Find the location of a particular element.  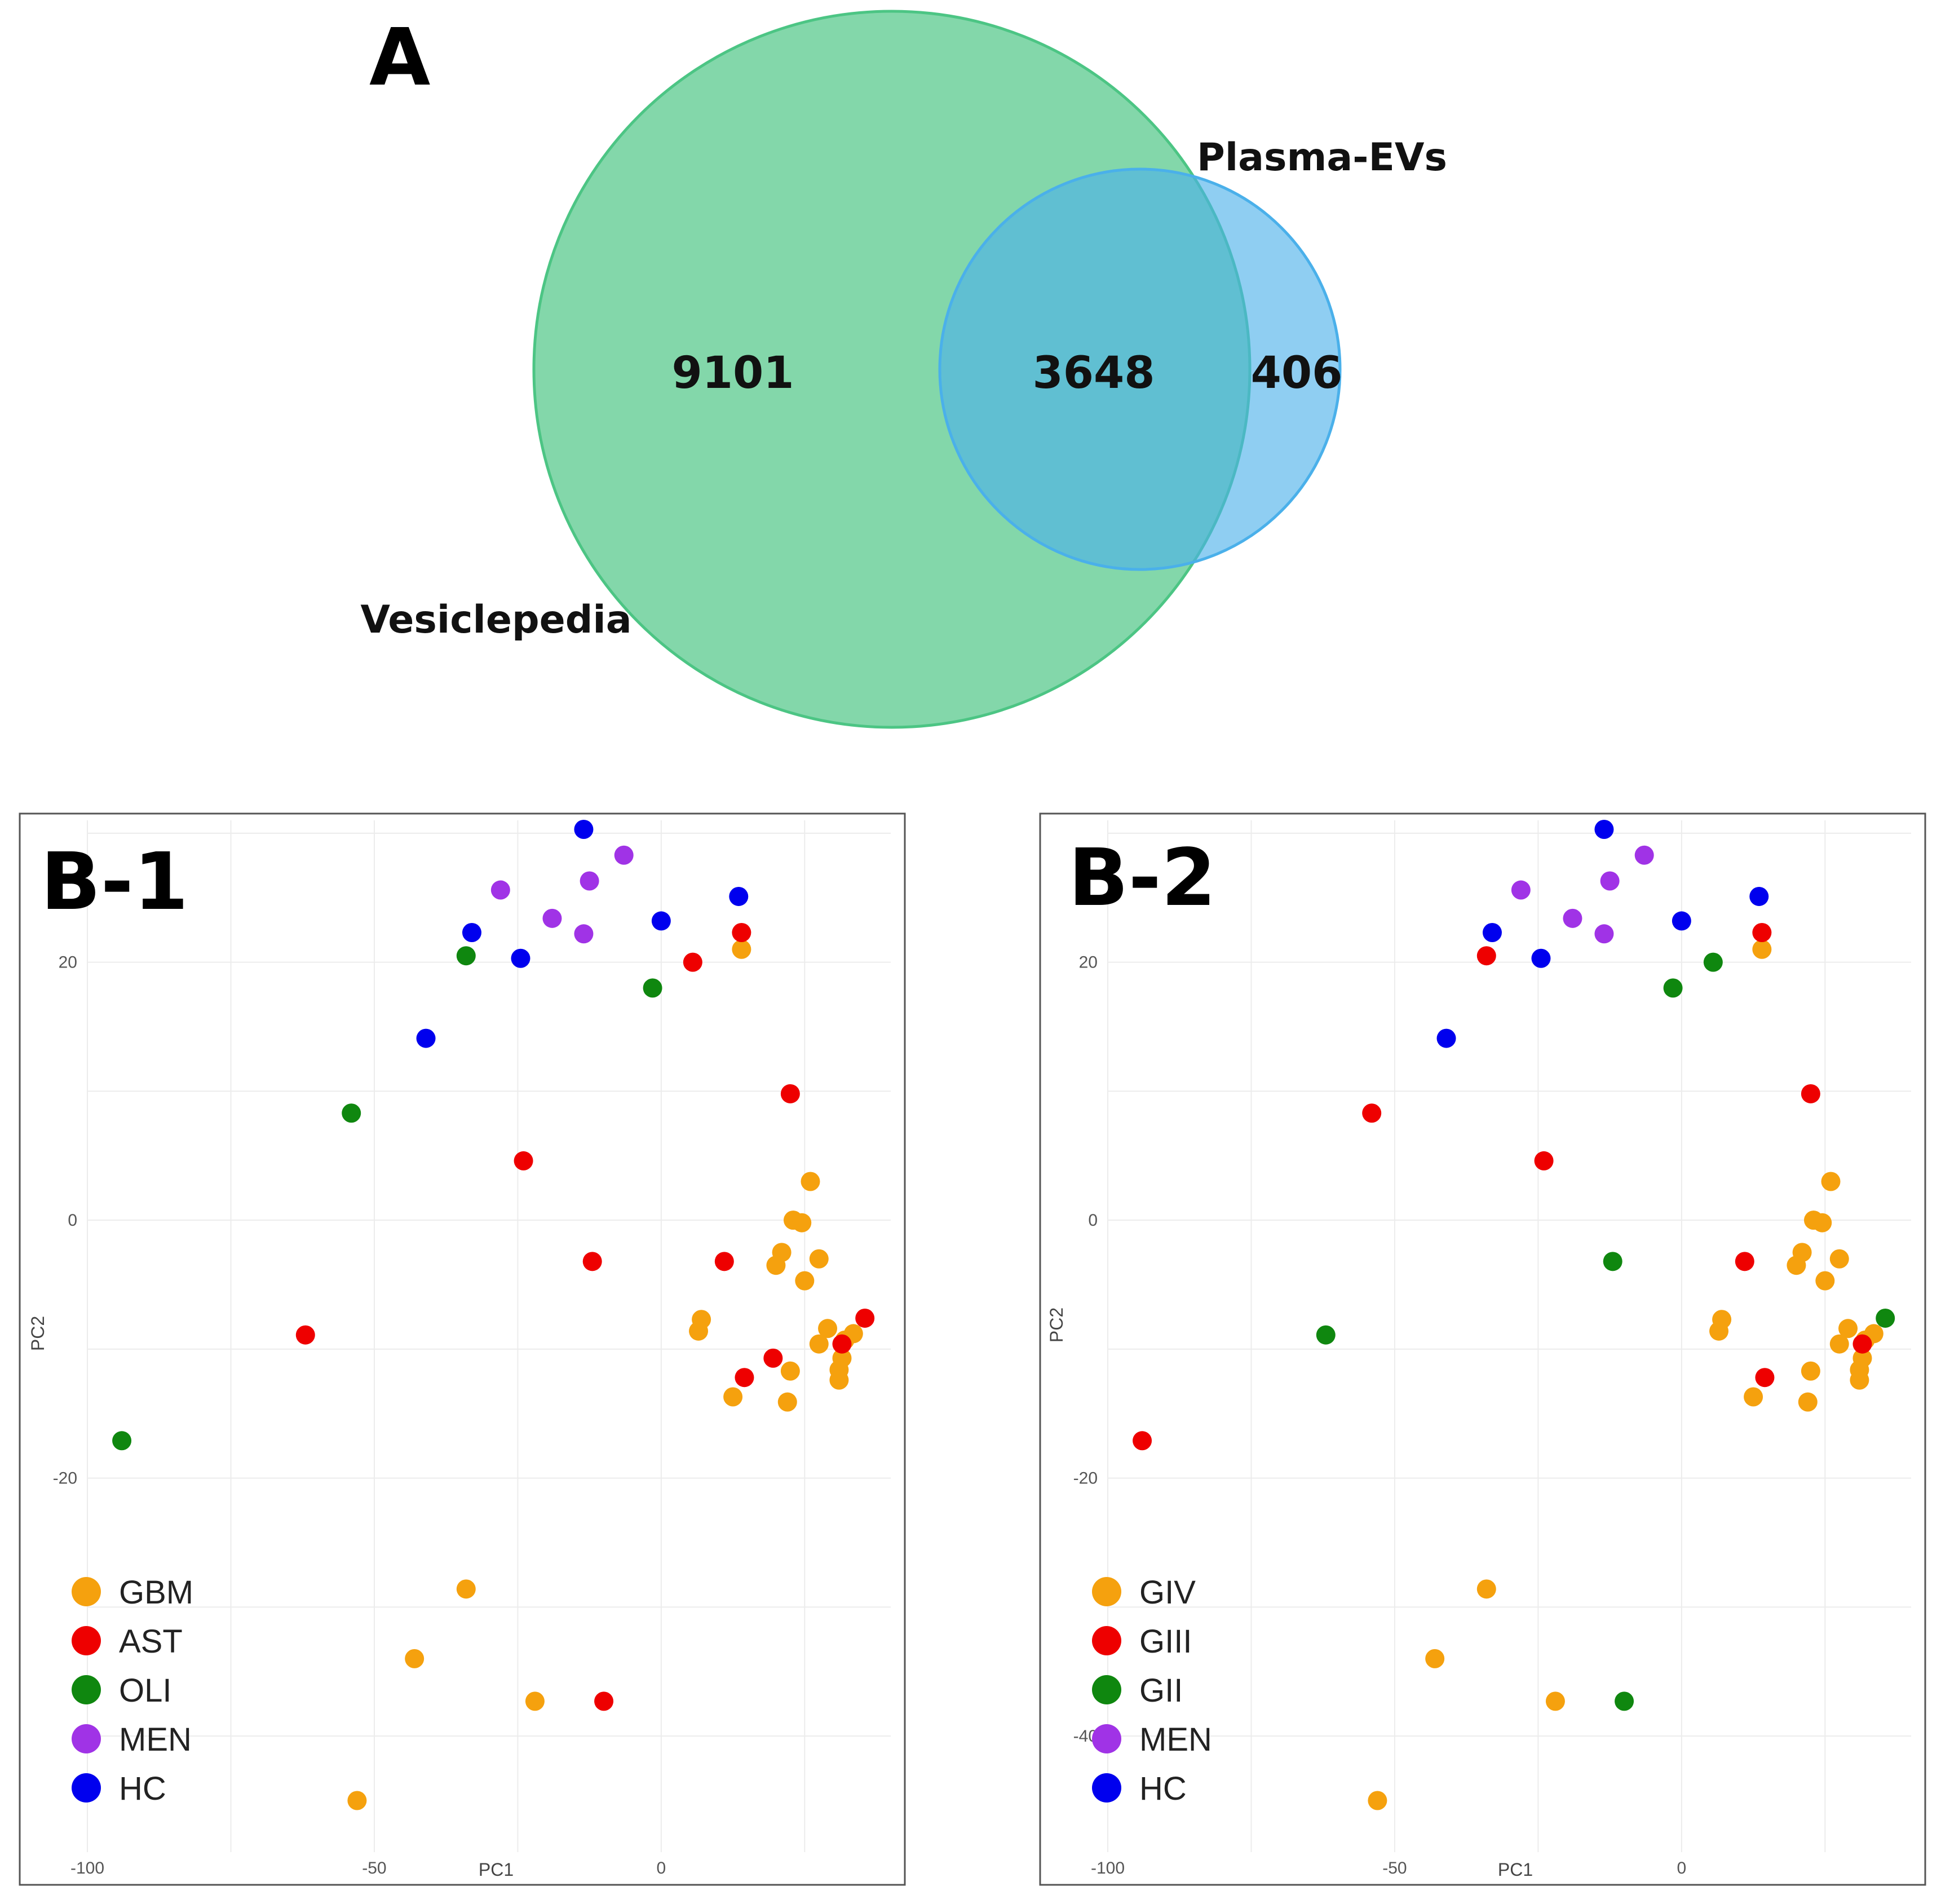

legend-swatch-gbm is located at coordinates (86, 1591).